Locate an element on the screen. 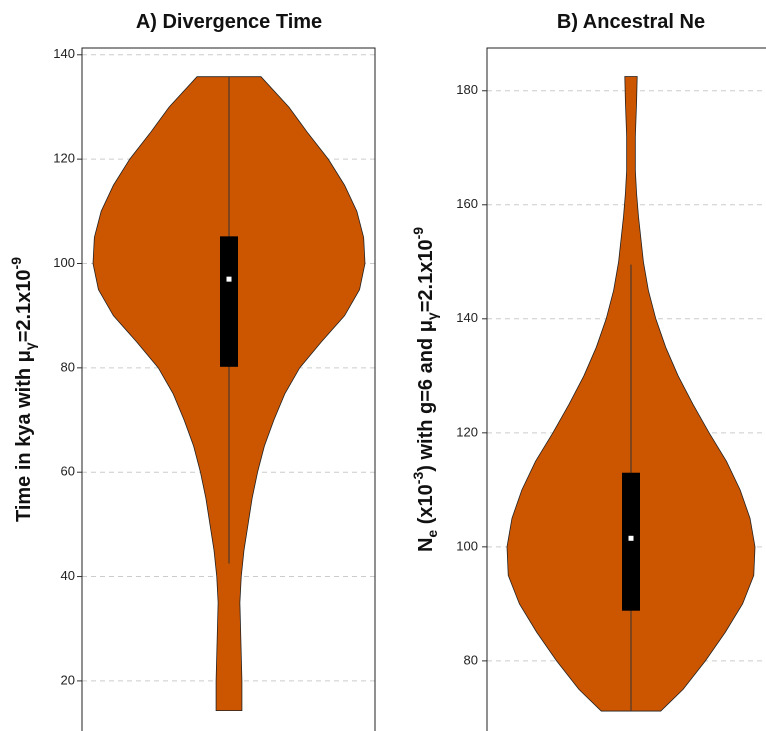 This screenshot has height=731, width=766. y-tick-label: 180 is located at coordinates (467, 89).